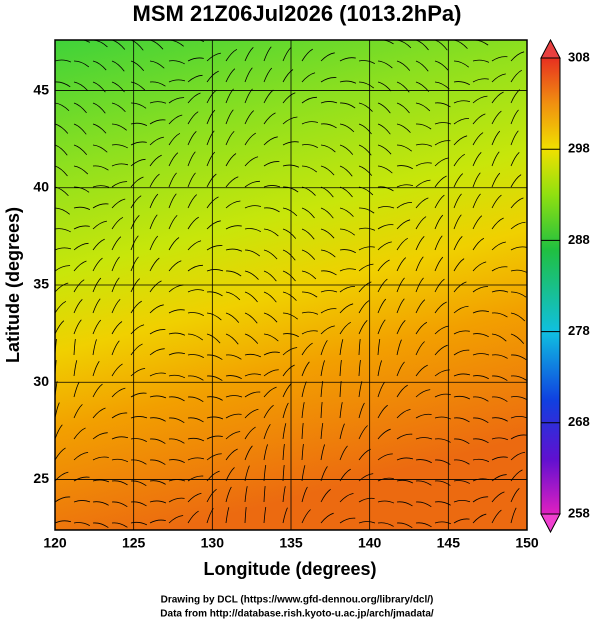  Describe the element at coordinates (550, 523) in the screenshot. I see `colorbar-bottom` at that location.